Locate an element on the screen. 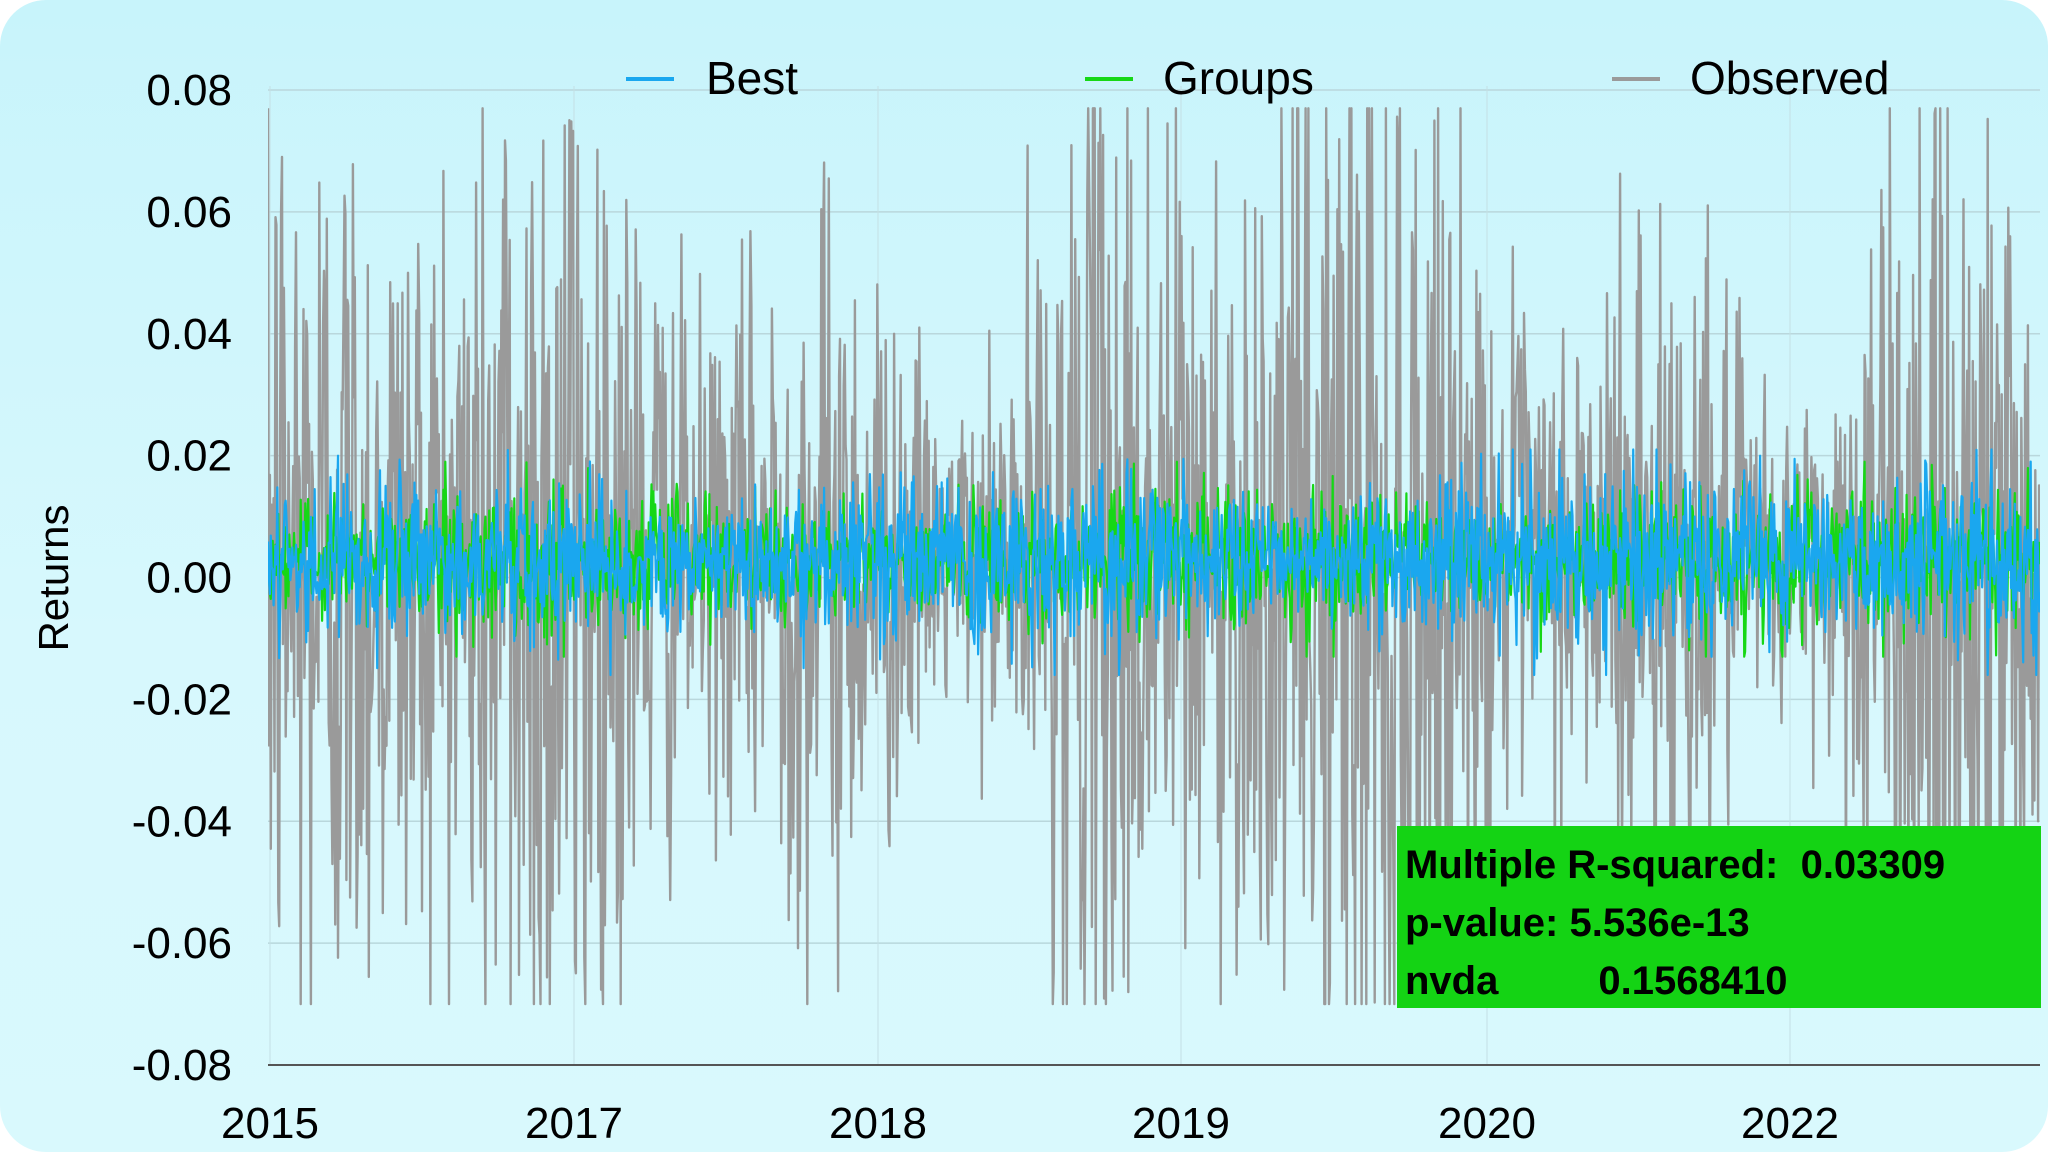  x-tick-label-5: 2022 is located at coordinates (1790, 1123).